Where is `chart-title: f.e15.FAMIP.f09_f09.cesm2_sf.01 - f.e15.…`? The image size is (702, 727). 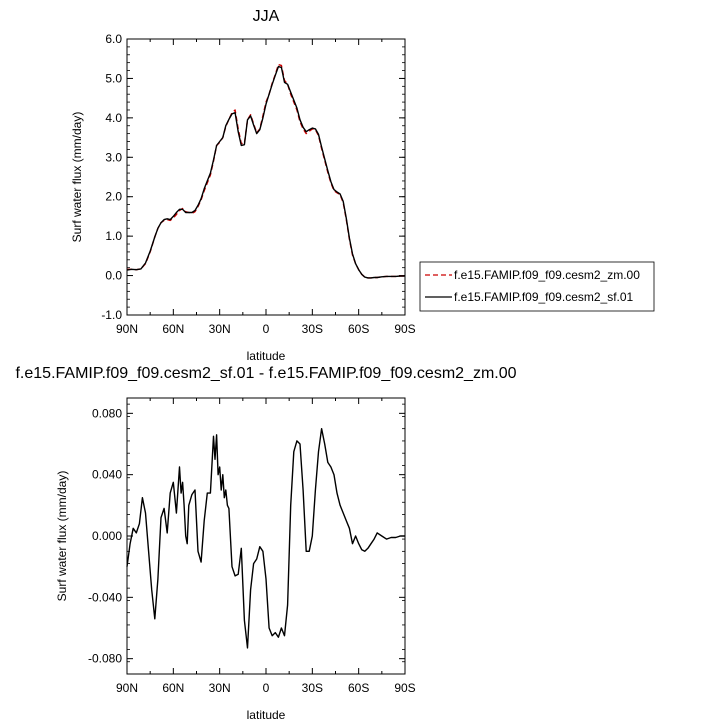 chart-title: f.e15.FAMIP.f09_f09.cesm2_sf.01 - f.e15.… is located at coordinates (265, 373).